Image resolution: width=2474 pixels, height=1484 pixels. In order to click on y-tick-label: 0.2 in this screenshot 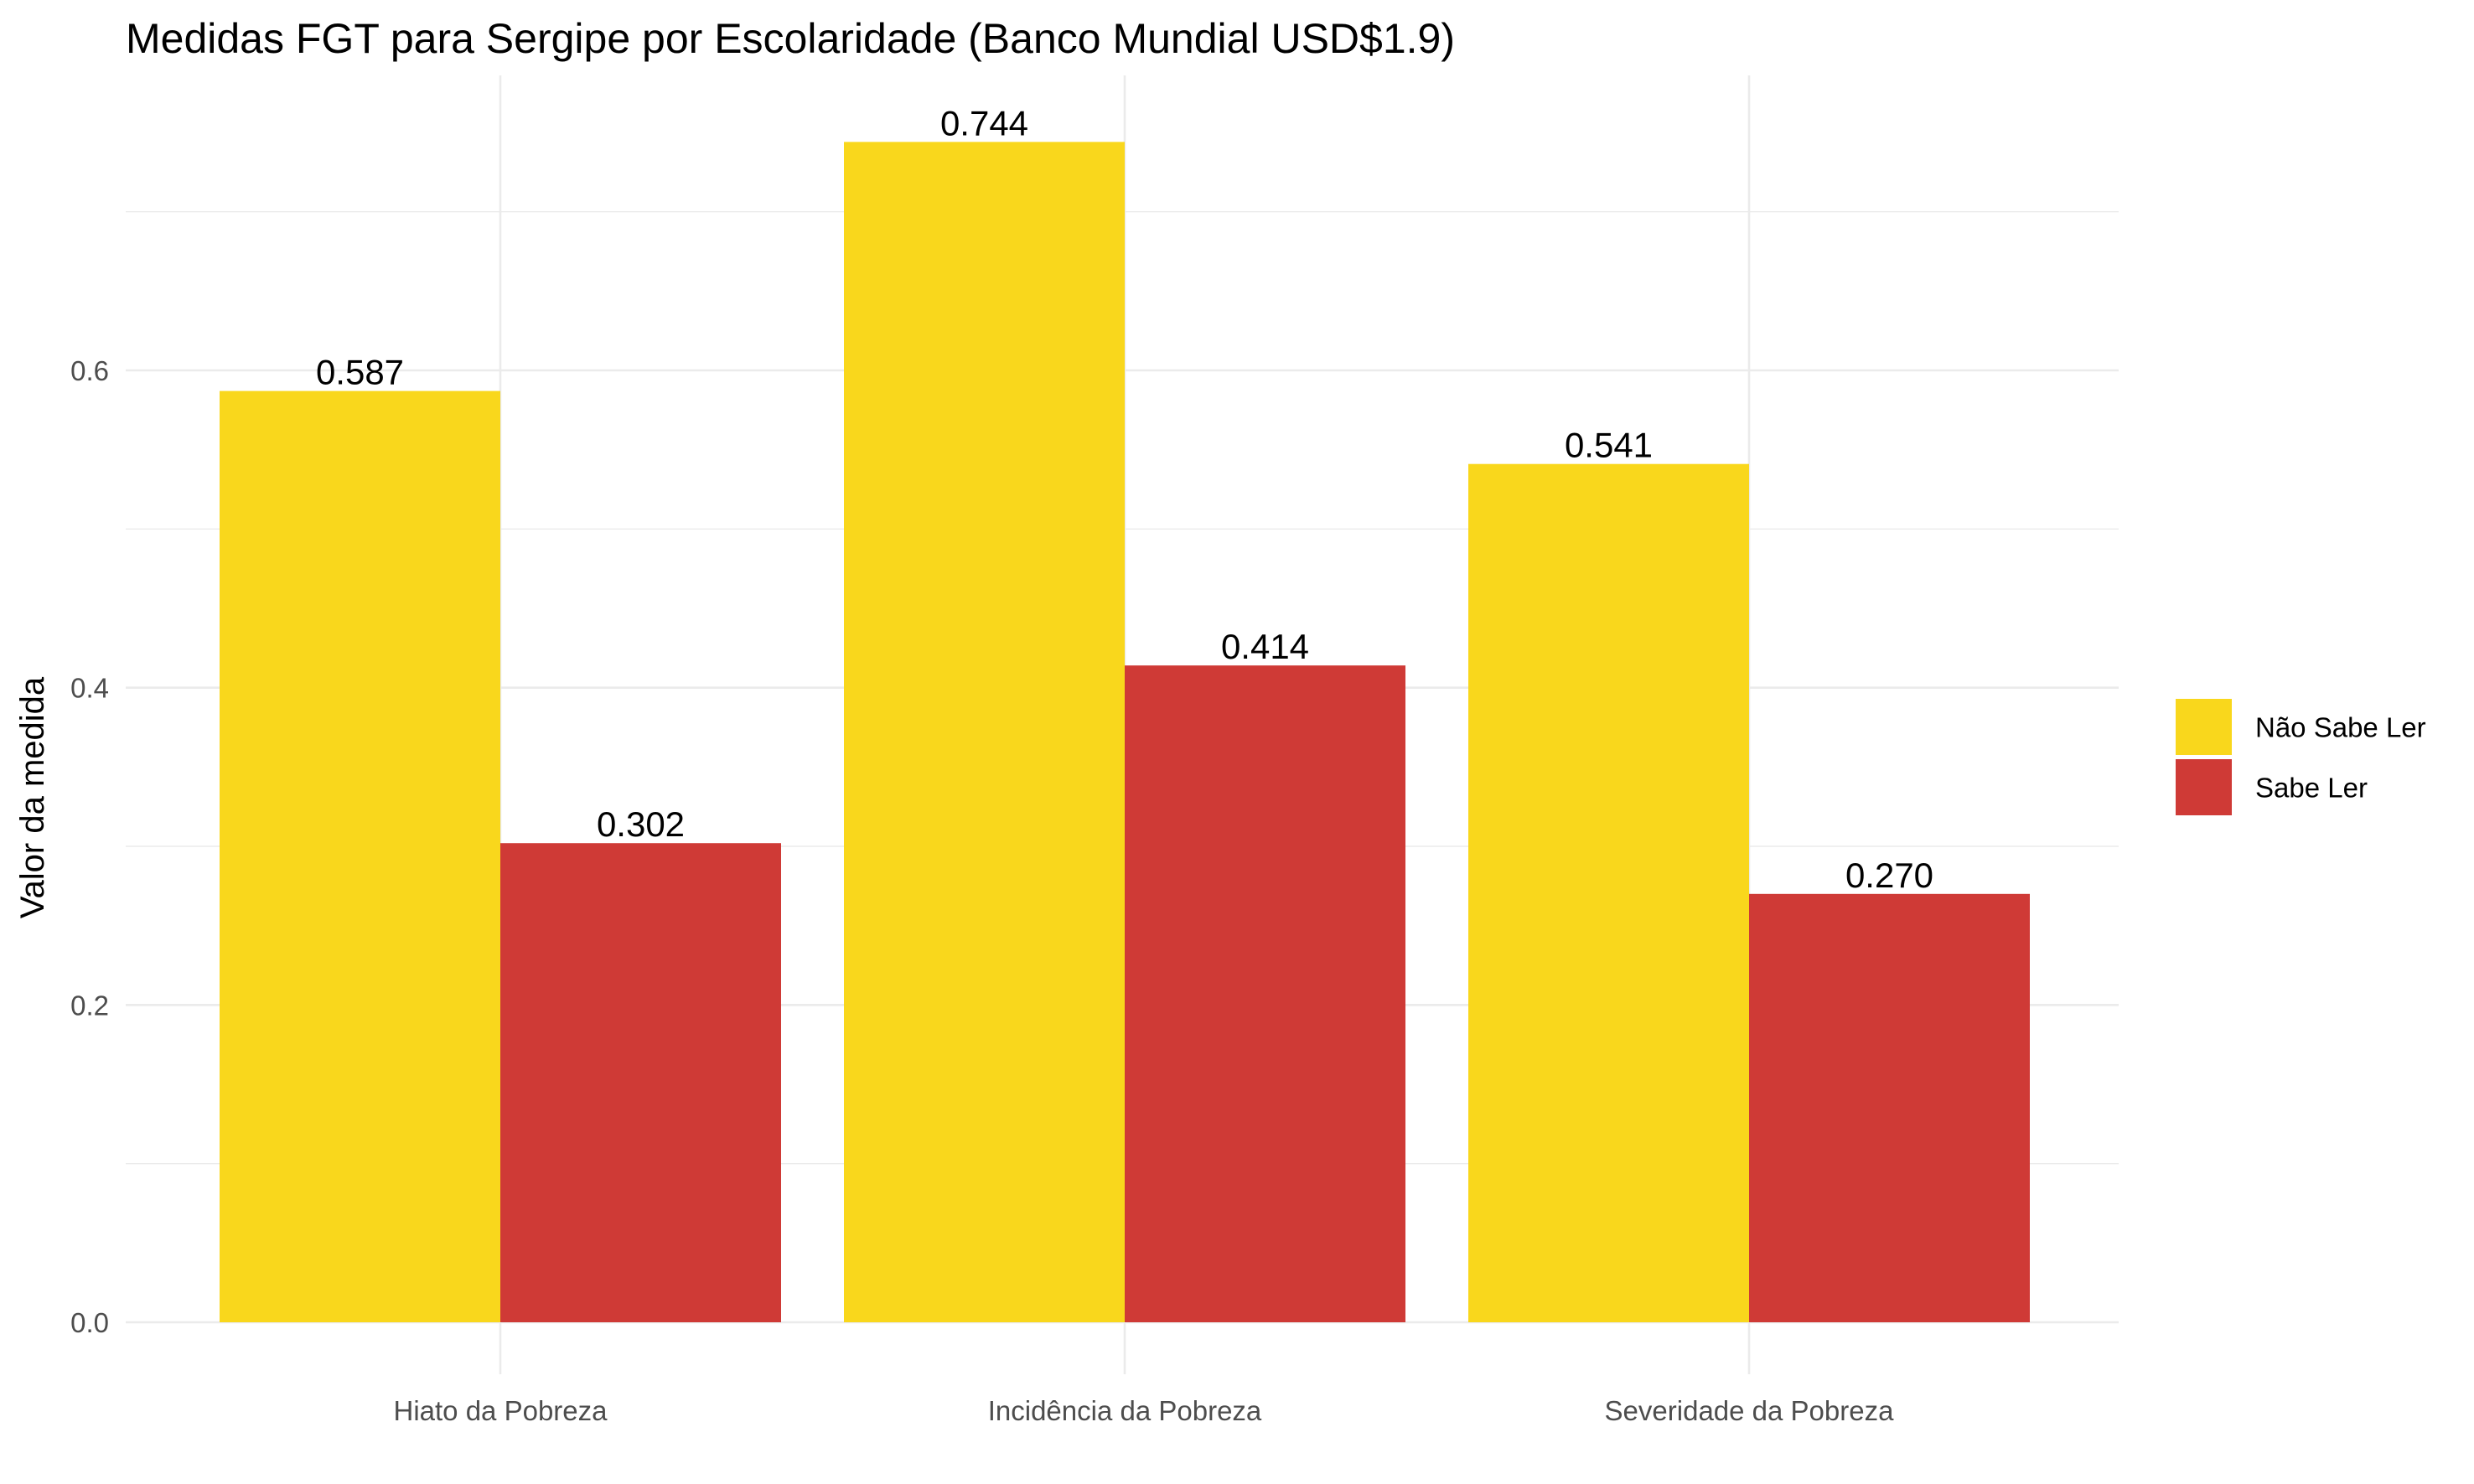, I will do `click(89, 1006)`.